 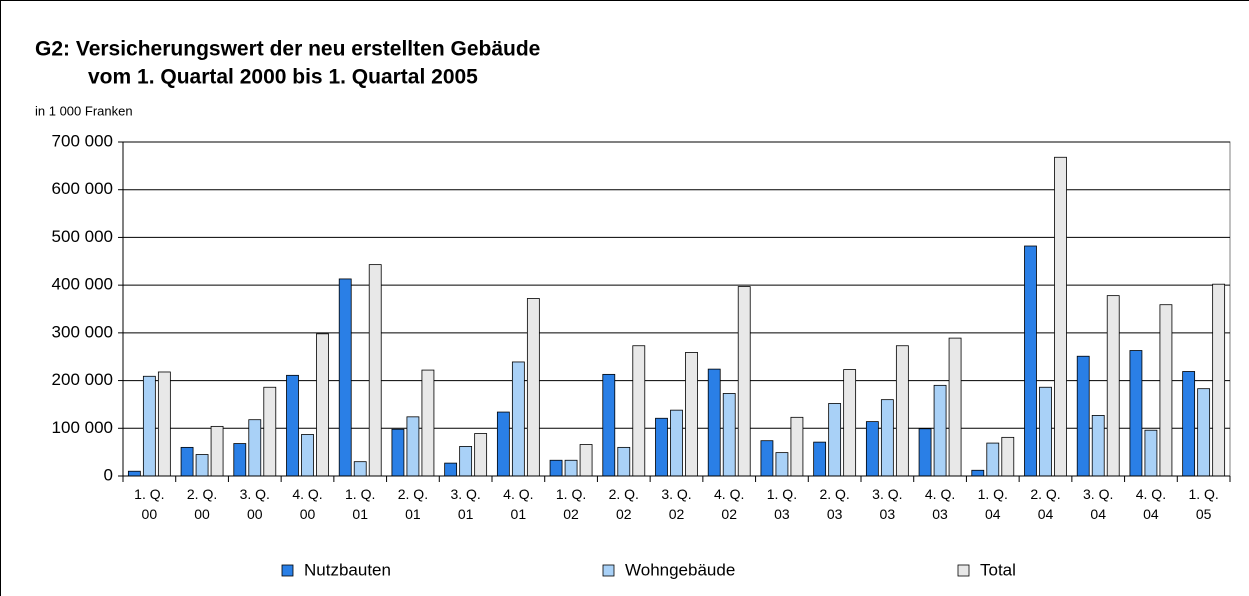 I want to click on x-tick-label: 1. Q. 01, so click(x=360, y=504).